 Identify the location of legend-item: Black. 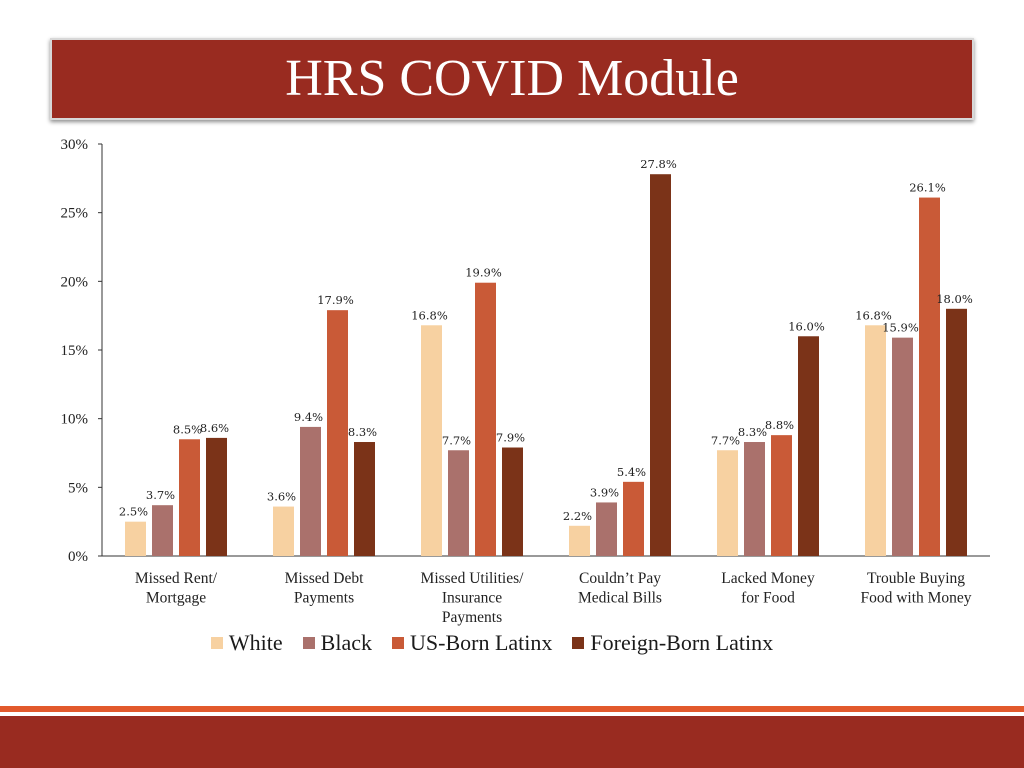
(337, 643).